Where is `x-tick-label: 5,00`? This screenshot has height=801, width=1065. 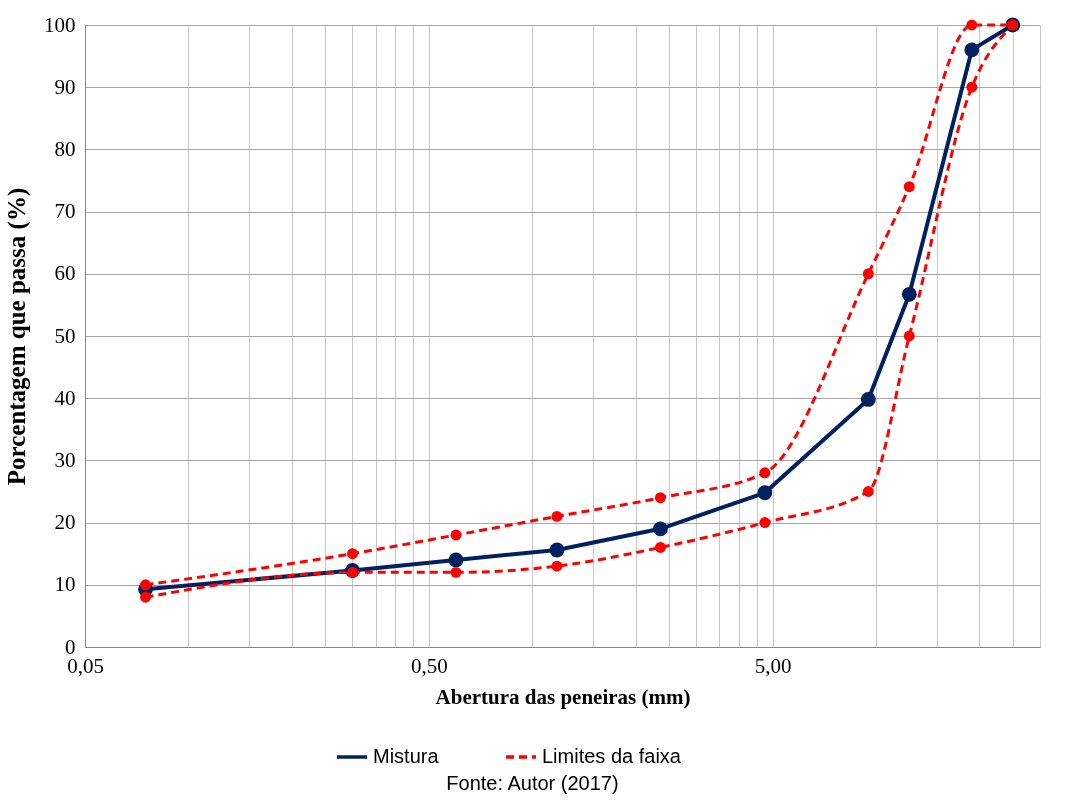 x-tick-label: 5,00 is located at coordinates (773, 665).